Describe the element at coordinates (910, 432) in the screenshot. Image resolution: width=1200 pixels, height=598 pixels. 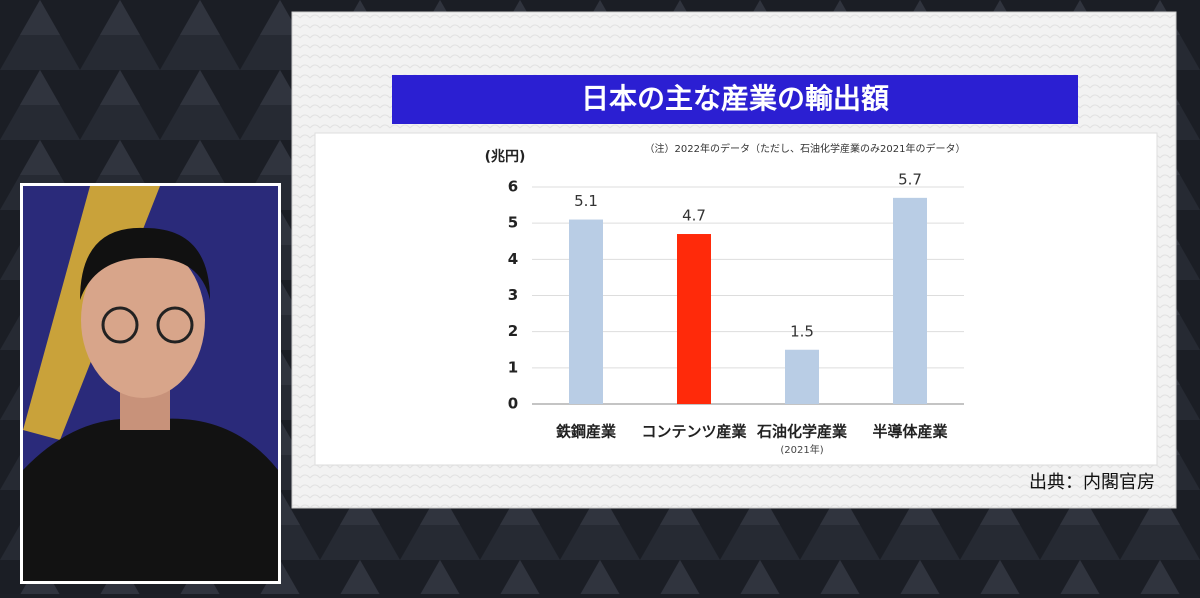
I see `x-tick-label: 半導体産業` at that location.